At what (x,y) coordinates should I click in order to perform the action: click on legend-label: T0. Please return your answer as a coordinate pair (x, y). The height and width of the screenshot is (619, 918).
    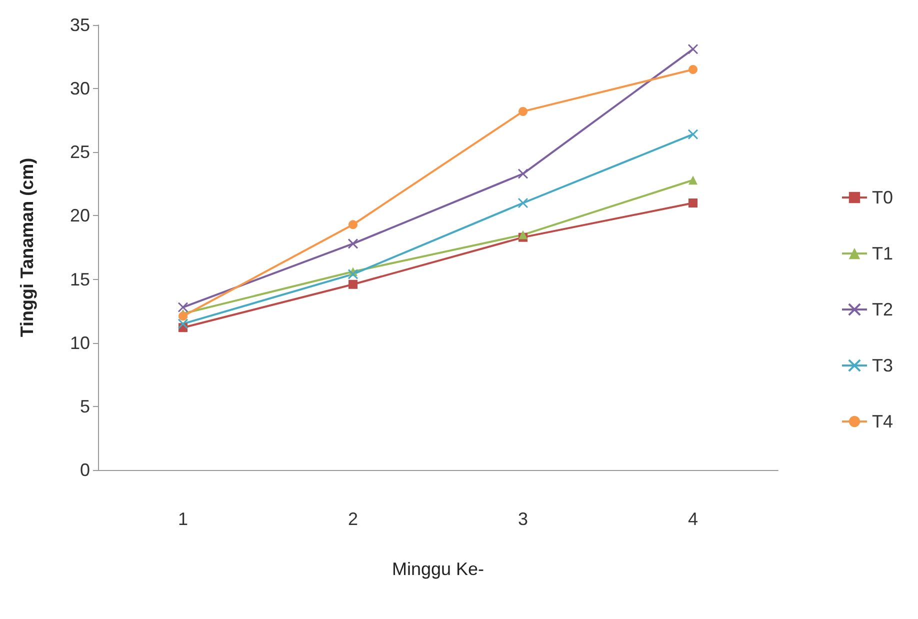
    Looking at the image, I should click on (883, 198).